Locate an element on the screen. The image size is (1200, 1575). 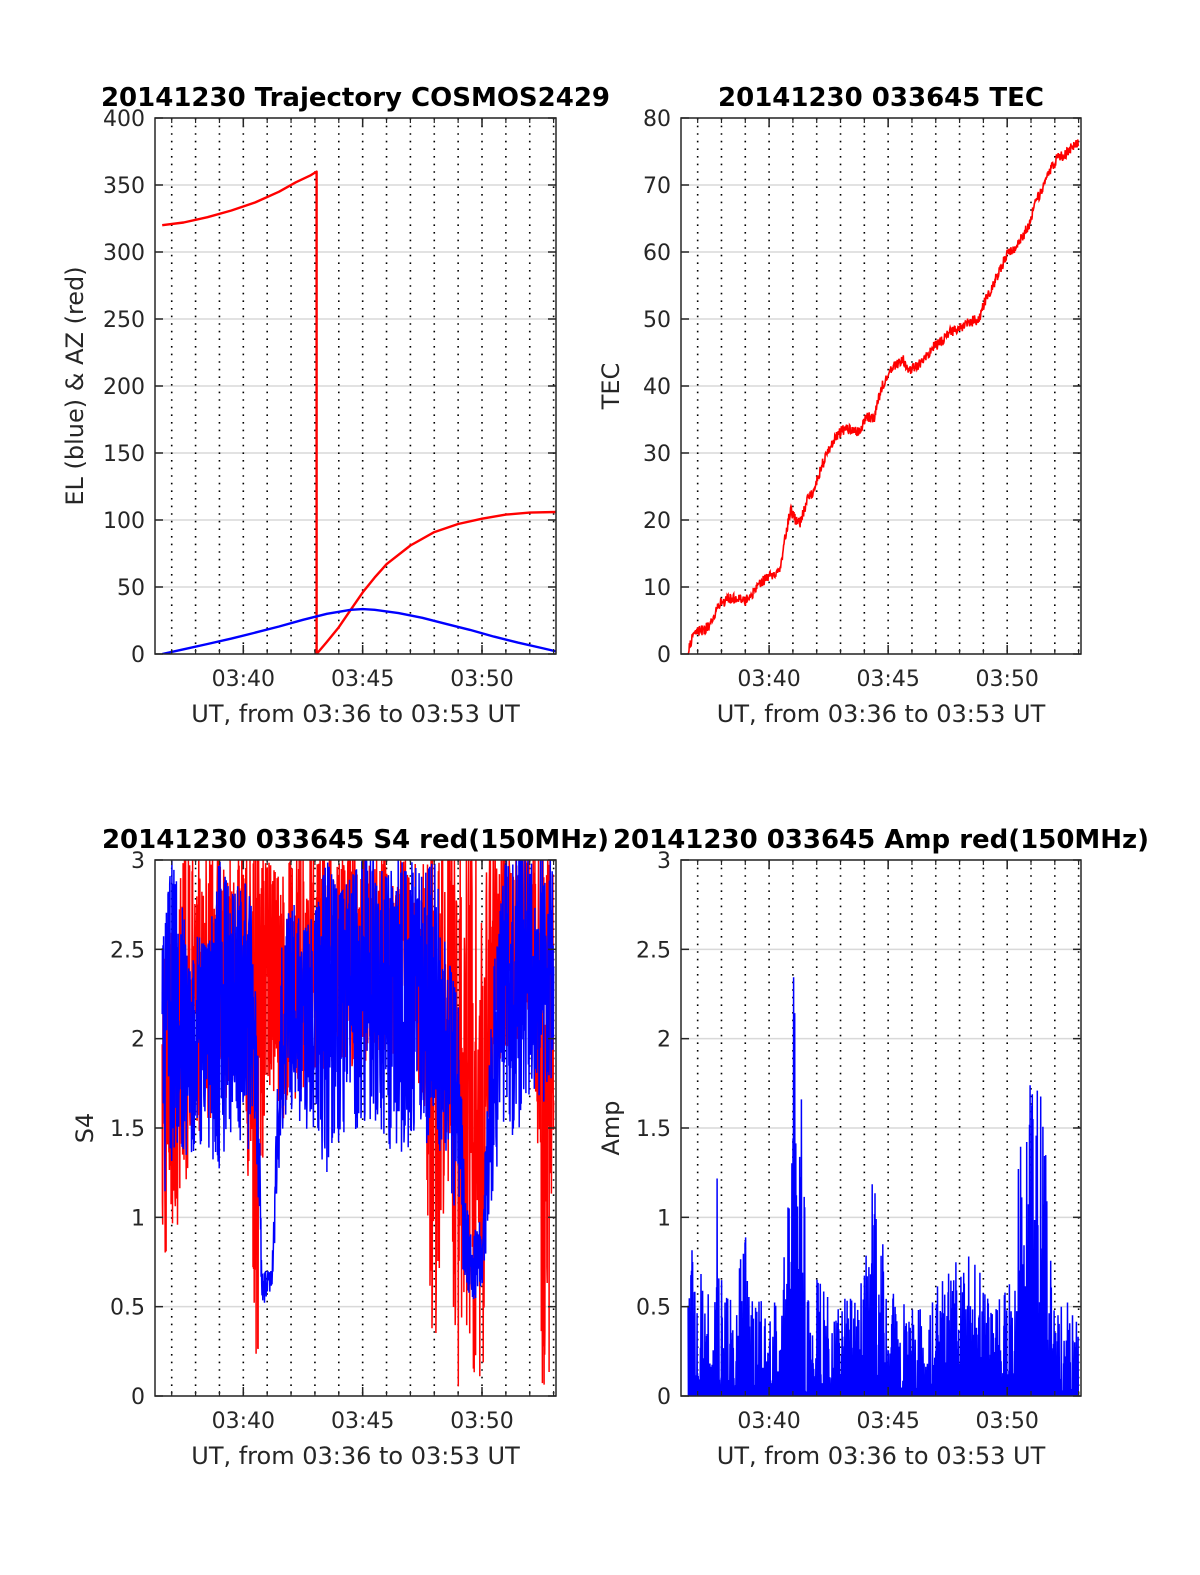
trajectory-xtick-label-1: 03:45 is located at coordinates (362, 679).